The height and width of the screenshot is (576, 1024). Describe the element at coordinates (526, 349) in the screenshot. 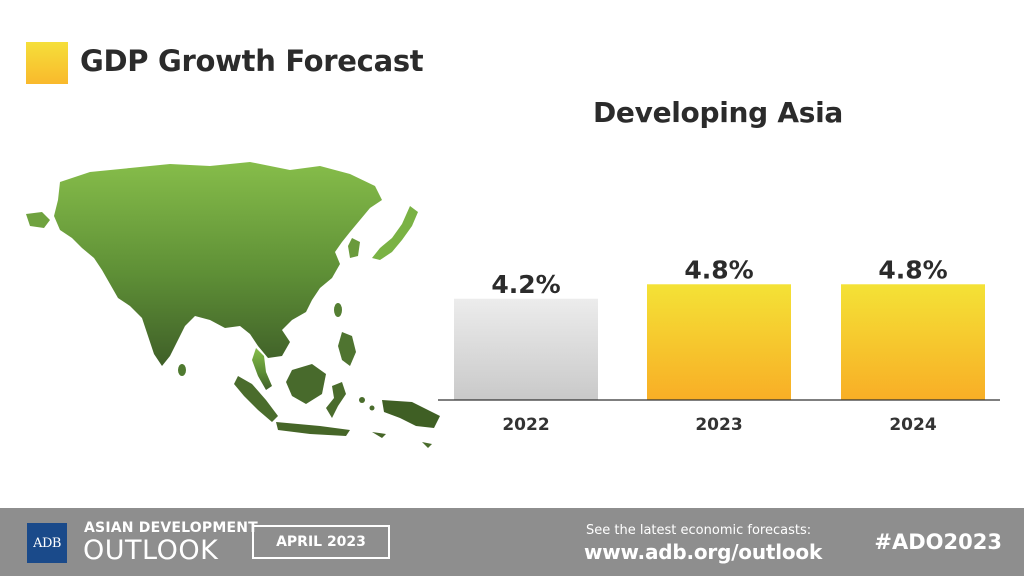

I see `bar-2022` at that location.